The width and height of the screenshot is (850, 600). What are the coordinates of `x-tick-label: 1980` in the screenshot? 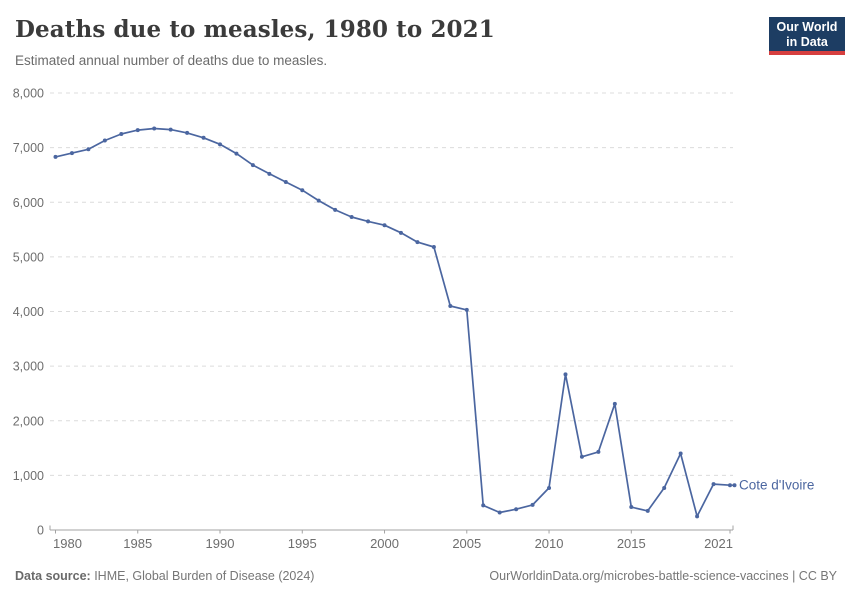 It's located at (67, 543).